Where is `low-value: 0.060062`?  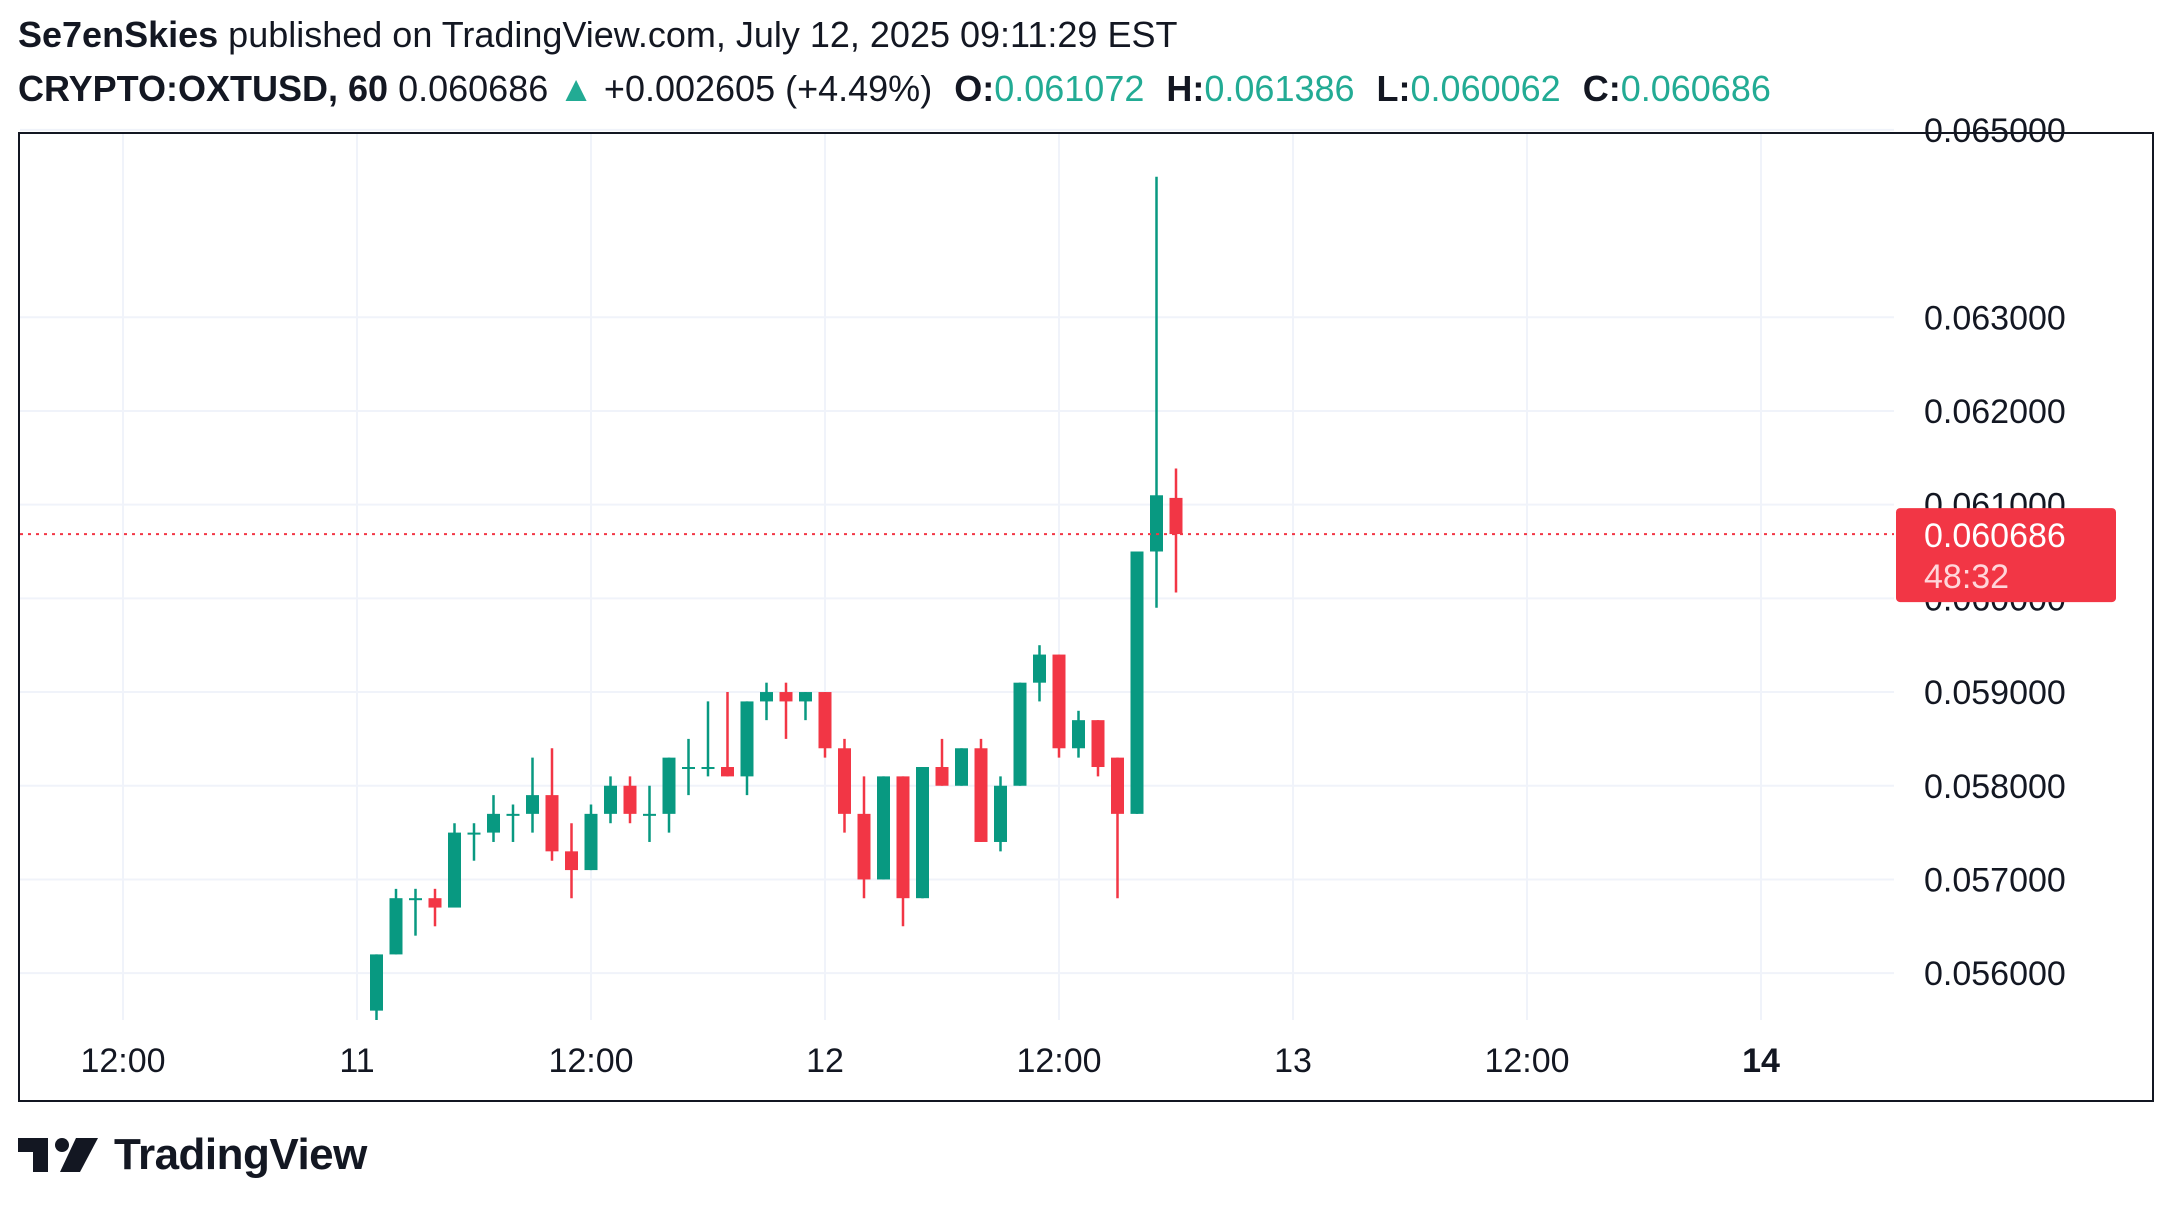
low-value: 0.060062 is located at coordinates (1485, 88).